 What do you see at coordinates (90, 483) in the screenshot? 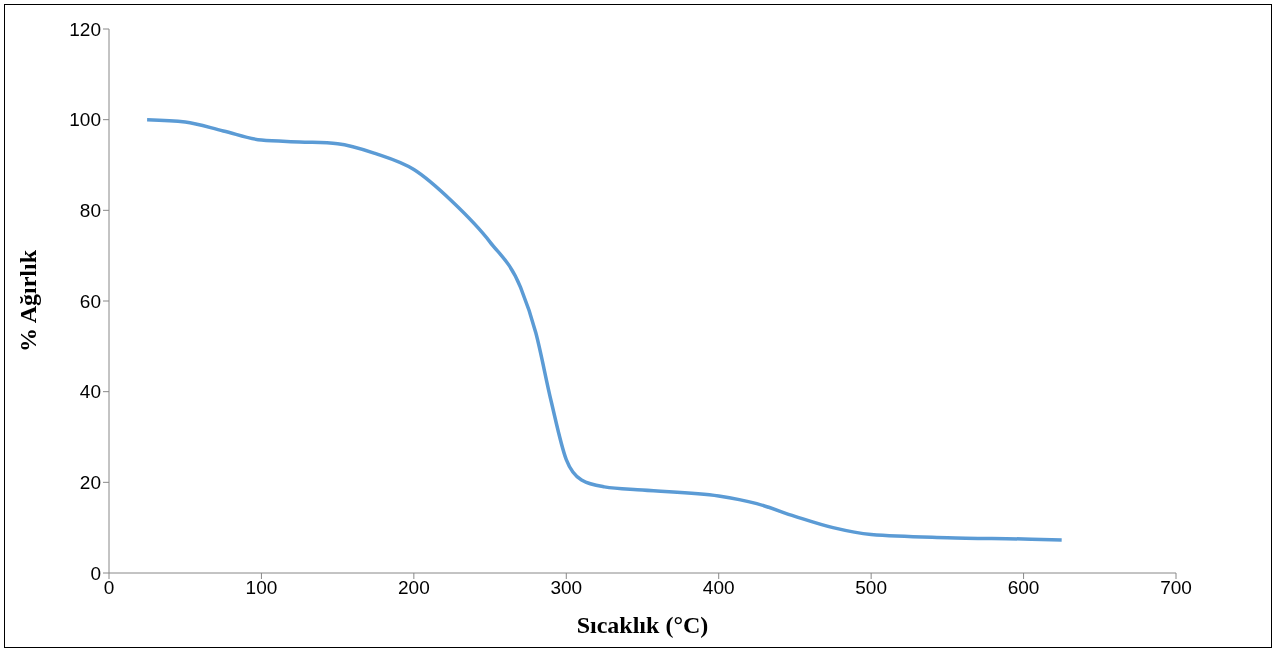
I see `y-tick-label: 20` at bounding box center [90, 483].